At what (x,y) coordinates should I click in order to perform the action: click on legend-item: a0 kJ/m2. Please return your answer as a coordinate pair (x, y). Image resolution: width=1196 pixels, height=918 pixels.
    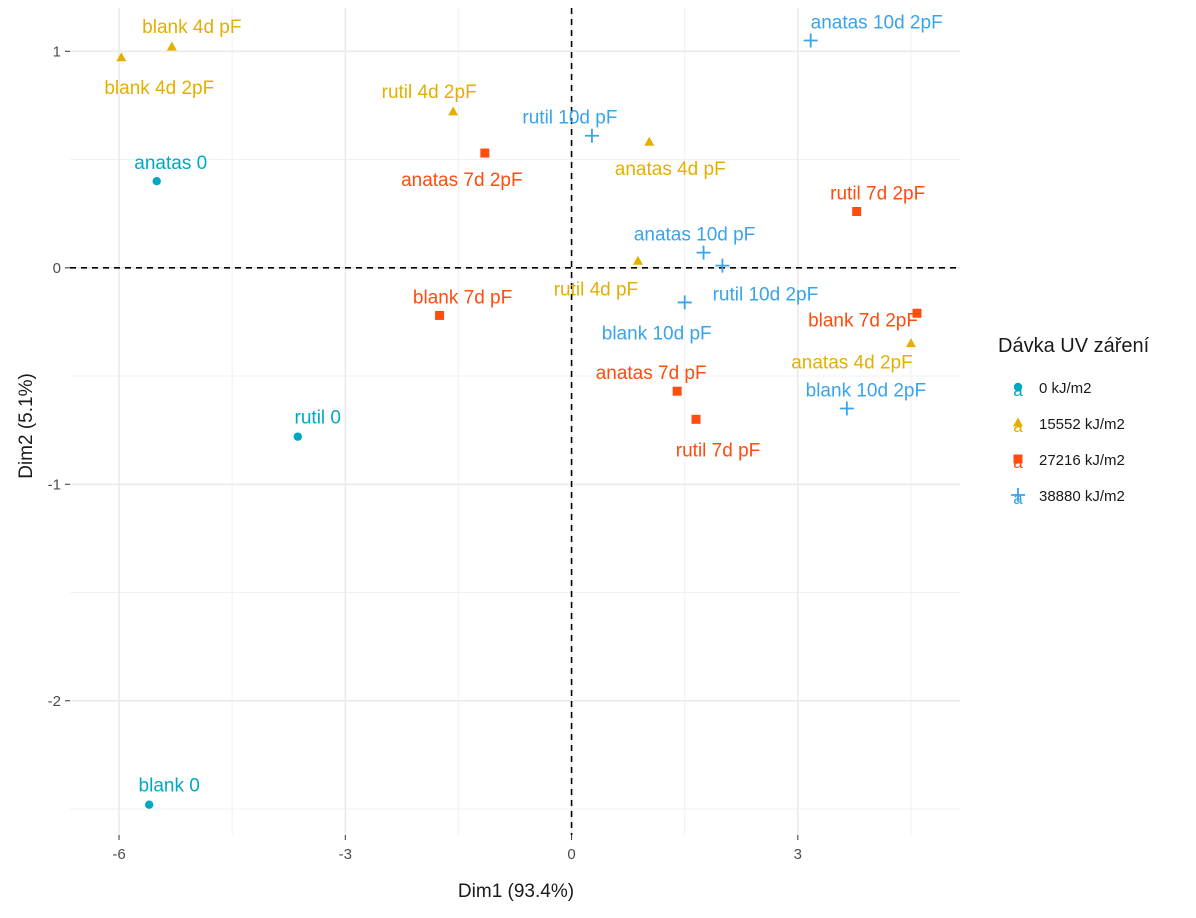
    Looking at the image, I should click on (1052, 390).